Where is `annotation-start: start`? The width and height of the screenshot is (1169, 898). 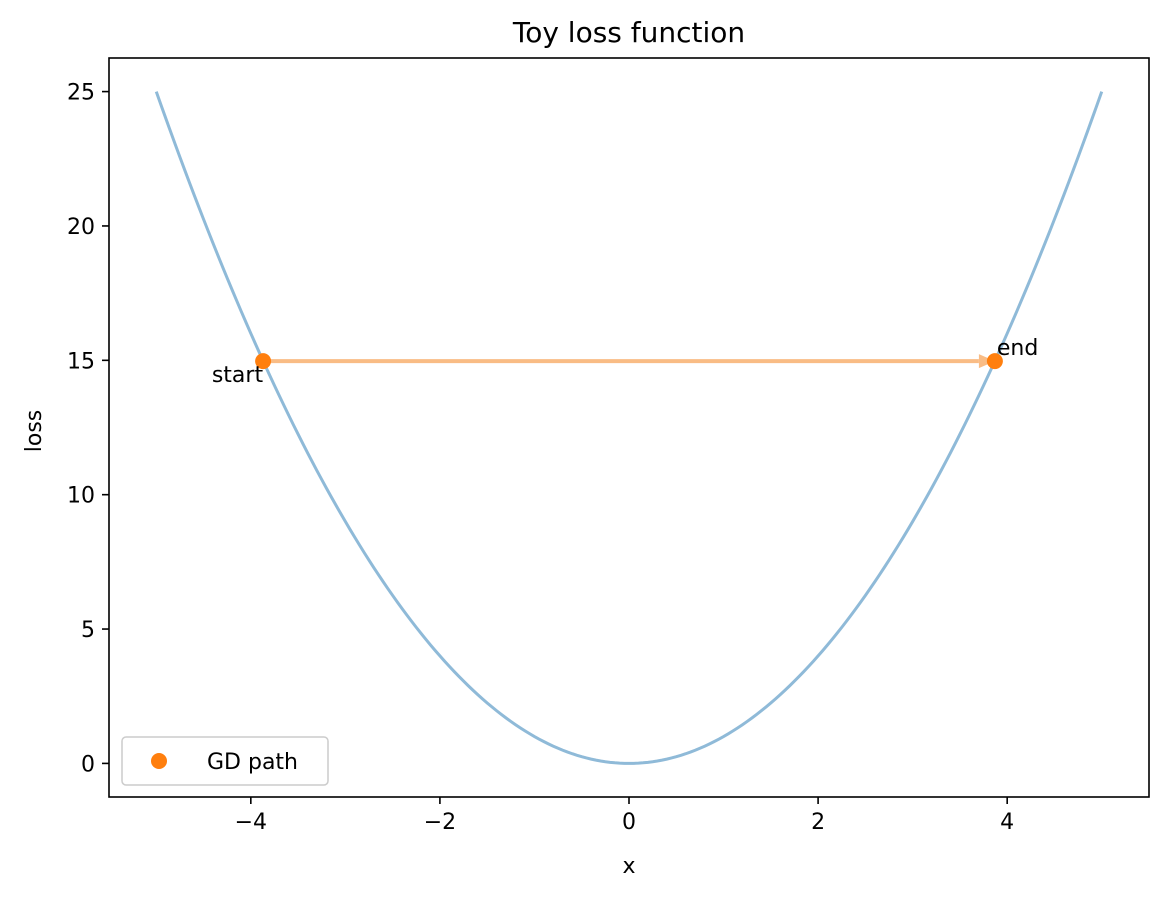
annotation-start: start is located at coordinates (238, 375).